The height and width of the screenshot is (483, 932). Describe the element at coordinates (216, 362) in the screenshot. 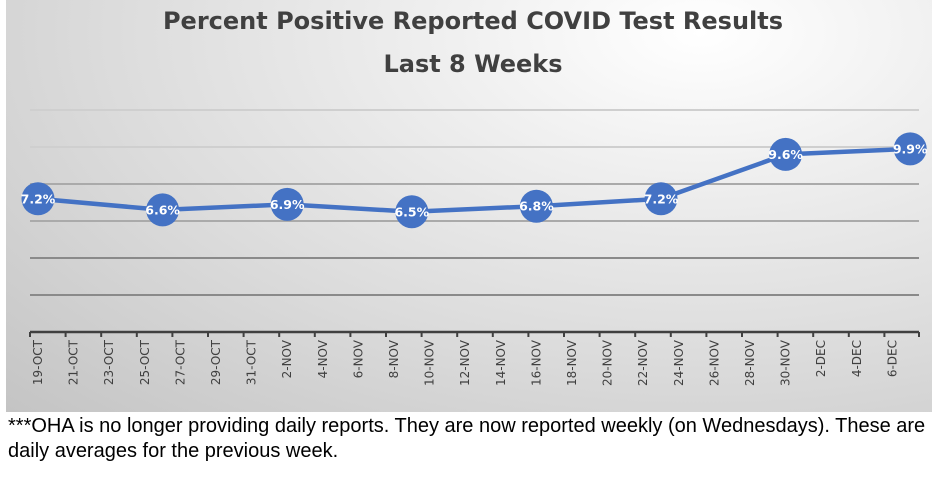

I see `x-tick-label: 29-OCT` at that location.